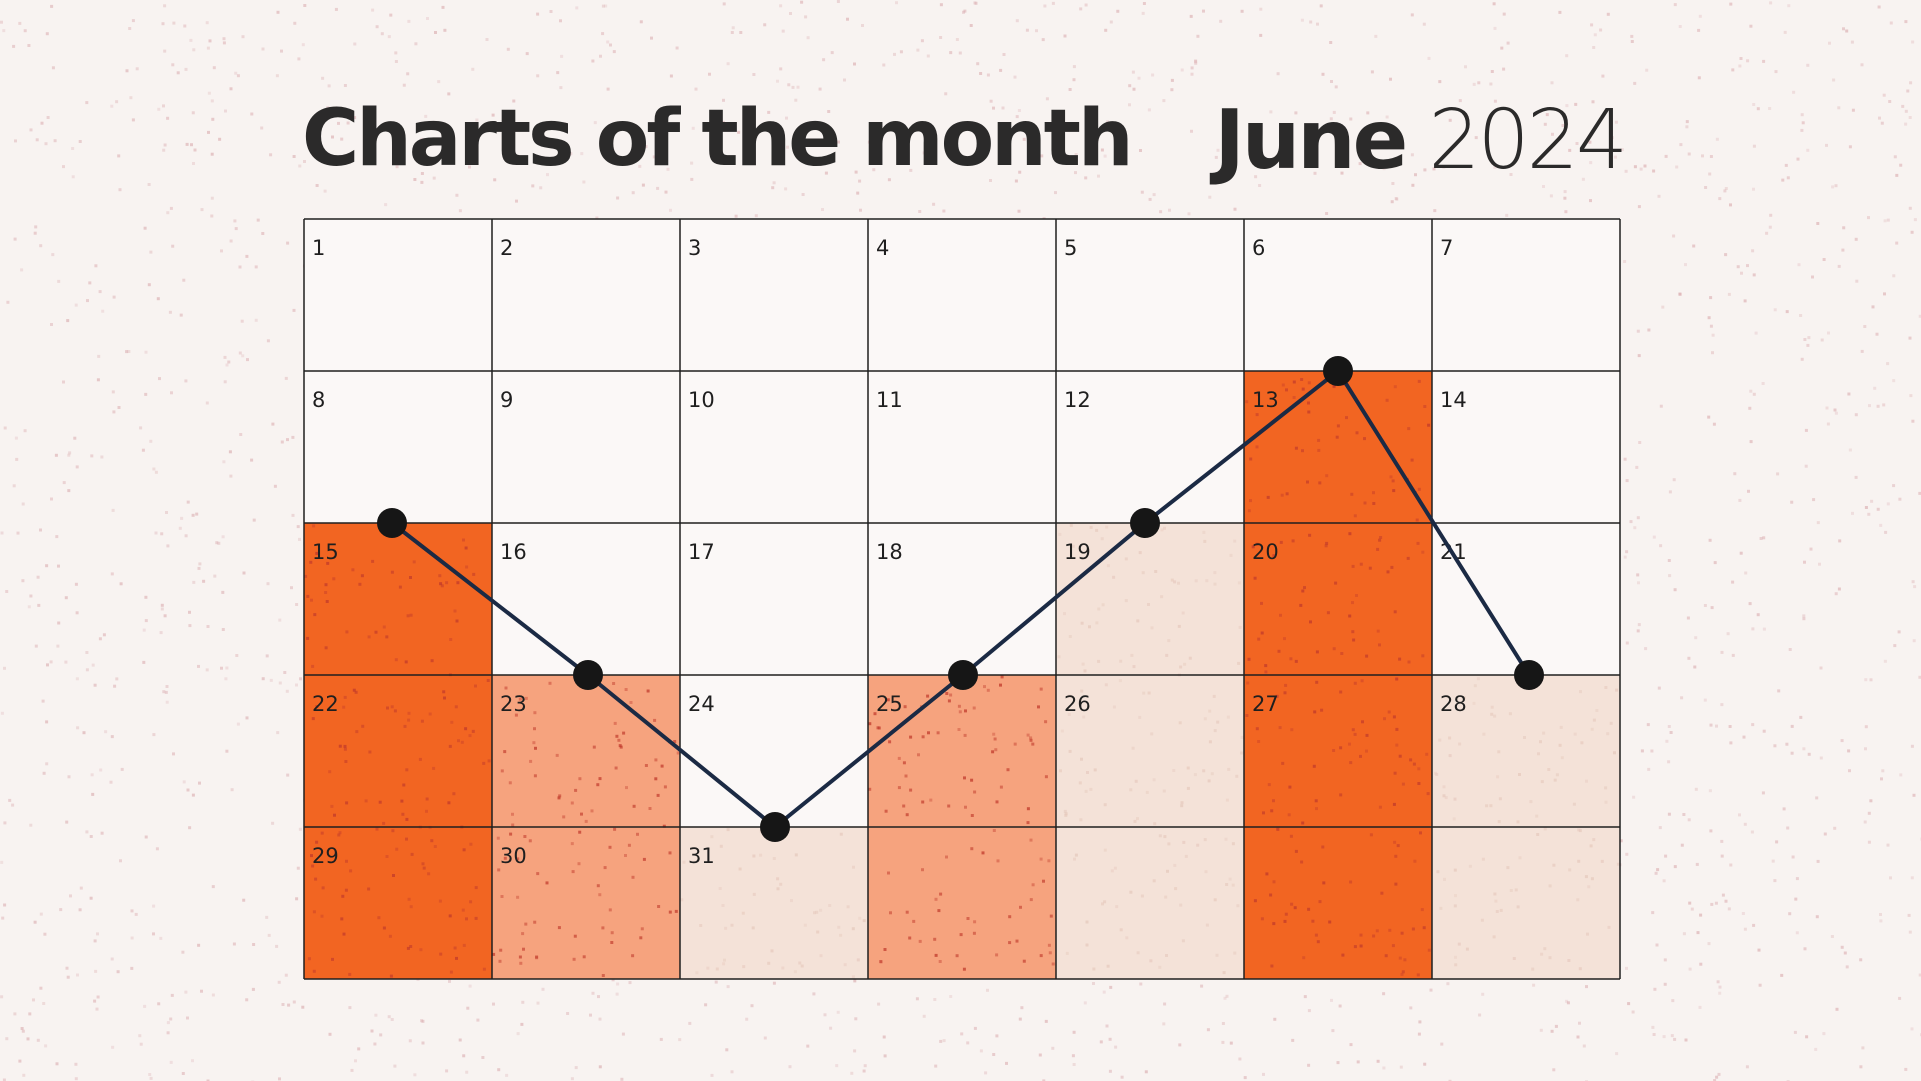 The image size is (1921, 1081). What do you see at coordinates (1421, 141) in the screenshot?
I see `month-year-heading: June 2024` at bounding box center [1421, 141].